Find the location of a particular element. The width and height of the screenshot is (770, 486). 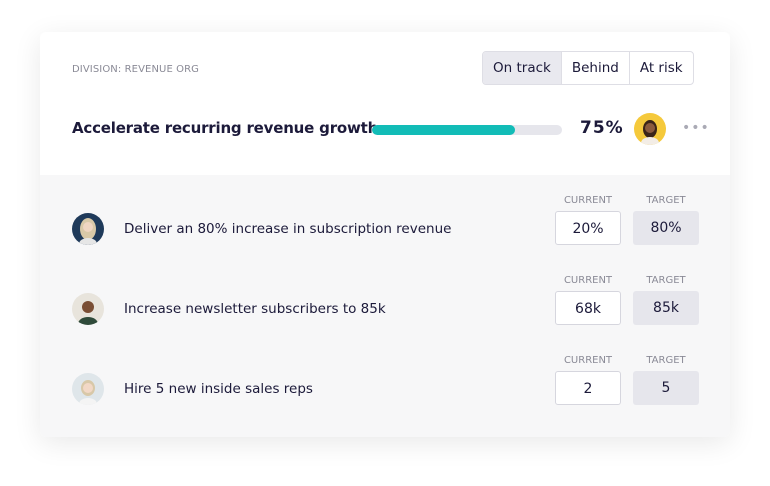

current-value-input: 20% is located at coordinates (588, 228).